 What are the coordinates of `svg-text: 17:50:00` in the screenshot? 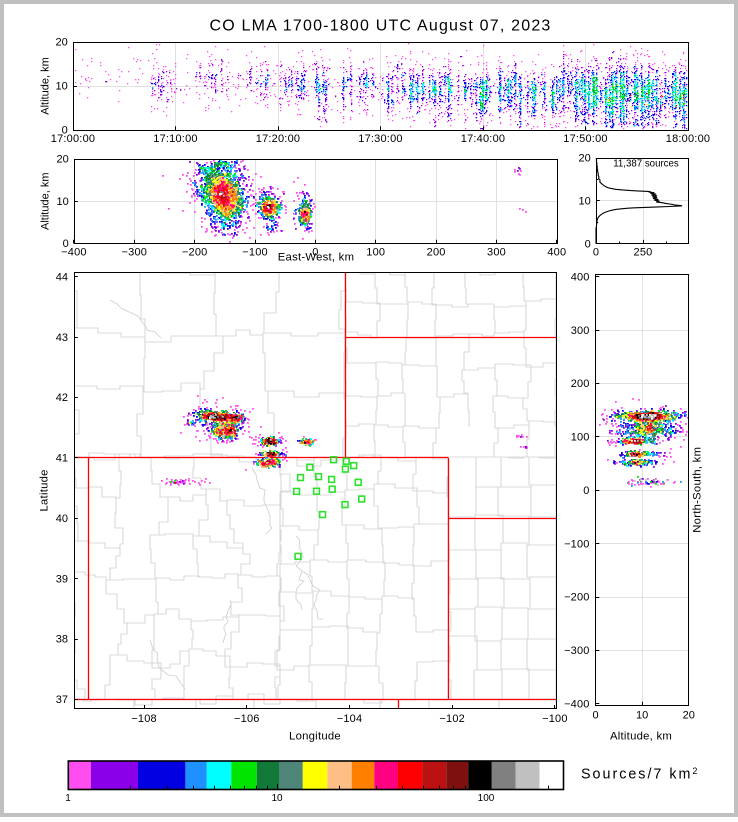 It's located at (585, 139).